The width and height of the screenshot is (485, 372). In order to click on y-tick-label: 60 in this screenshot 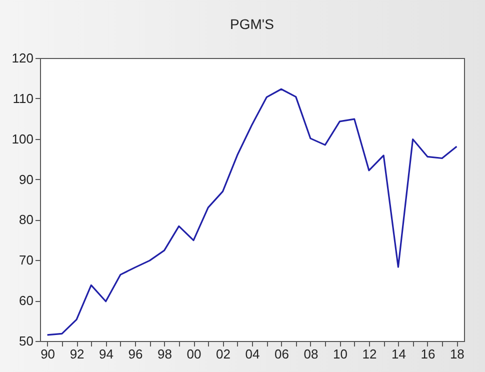, I will do `click(26, 300)`.